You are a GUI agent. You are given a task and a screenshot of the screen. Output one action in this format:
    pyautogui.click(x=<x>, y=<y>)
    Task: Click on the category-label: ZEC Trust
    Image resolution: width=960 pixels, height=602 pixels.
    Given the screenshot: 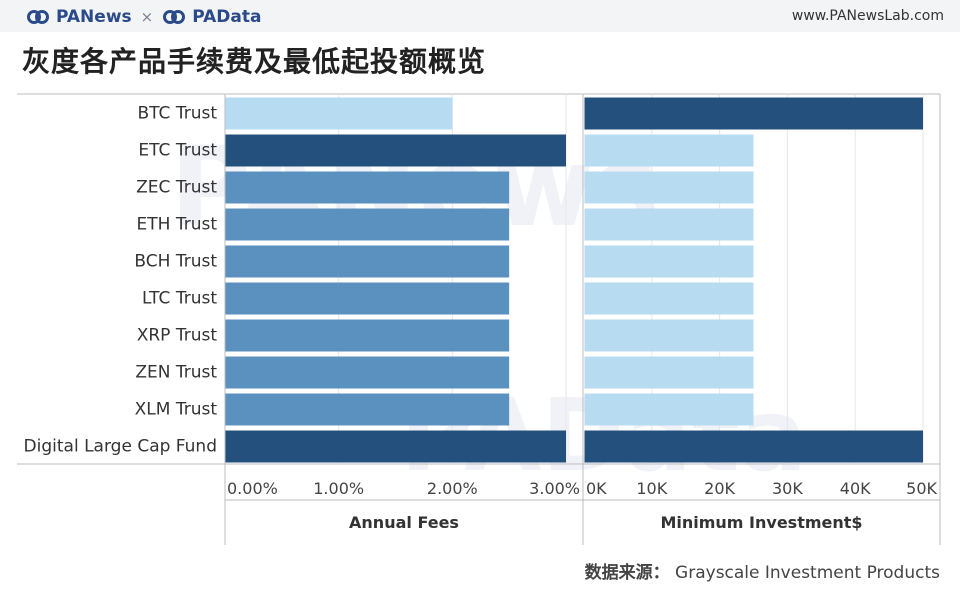 What is the action you would take?
    pyautogui.click(x=176, y=188)
    